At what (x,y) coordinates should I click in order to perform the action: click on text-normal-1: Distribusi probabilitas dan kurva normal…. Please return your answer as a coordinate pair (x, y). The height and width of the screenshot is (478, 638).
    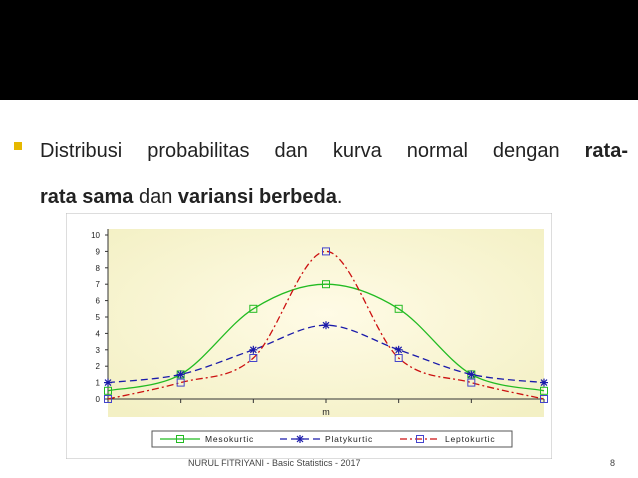
    Looking at the image, I should click on (312, 151).